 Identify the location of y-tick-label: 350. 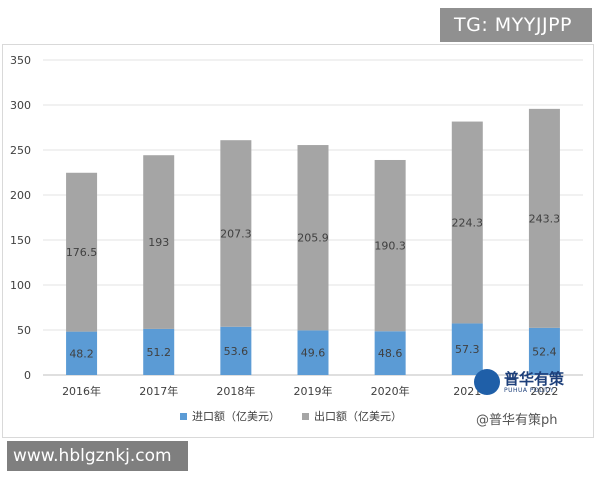
(20, 60).